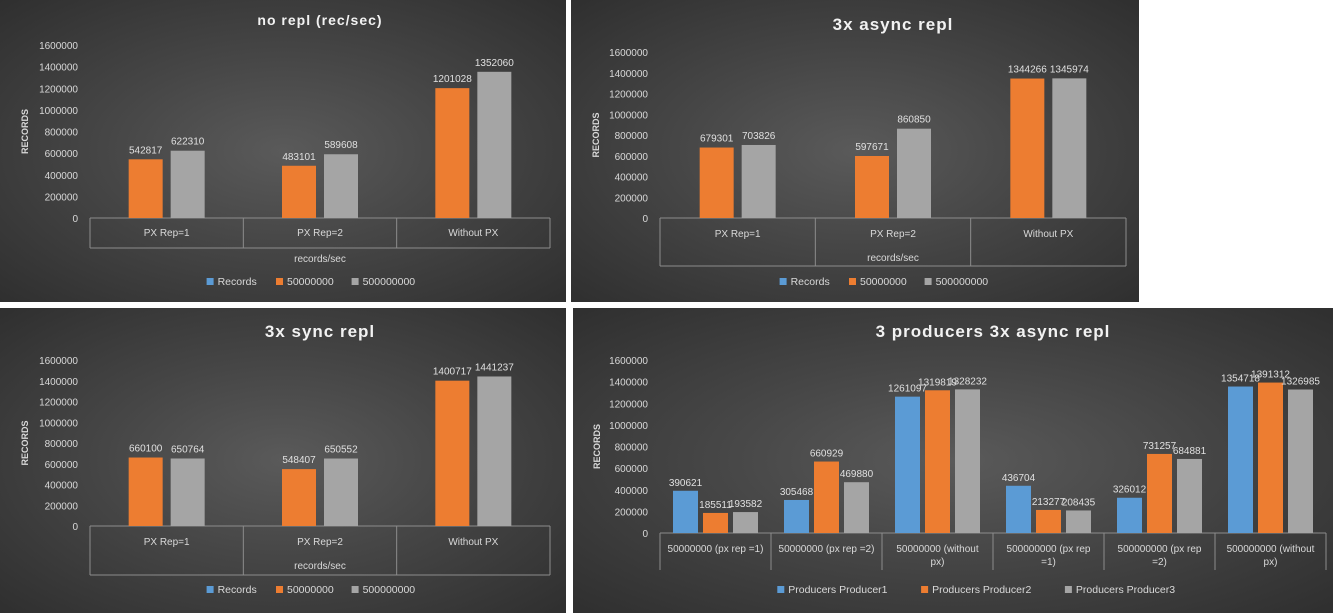 The height and width of the screenshot is (613, 1333). Describe the element at coordinates (1049, 549) in the screenshot. I see `x-tick-label: 500000000 (px rep` at that location.